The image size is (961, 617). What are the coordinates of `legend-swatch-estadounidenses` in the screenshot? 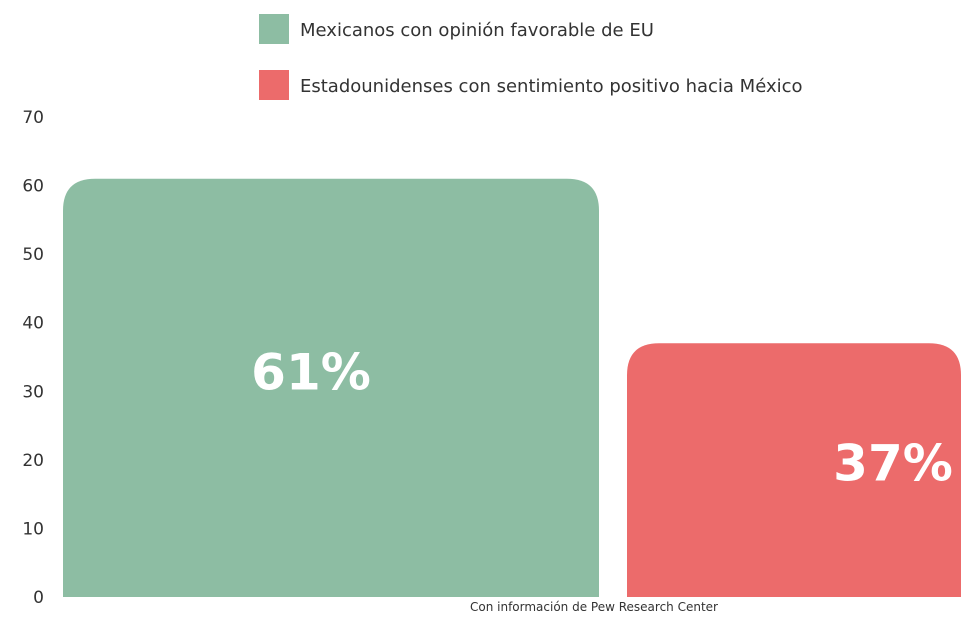 It's located at (274, 85).